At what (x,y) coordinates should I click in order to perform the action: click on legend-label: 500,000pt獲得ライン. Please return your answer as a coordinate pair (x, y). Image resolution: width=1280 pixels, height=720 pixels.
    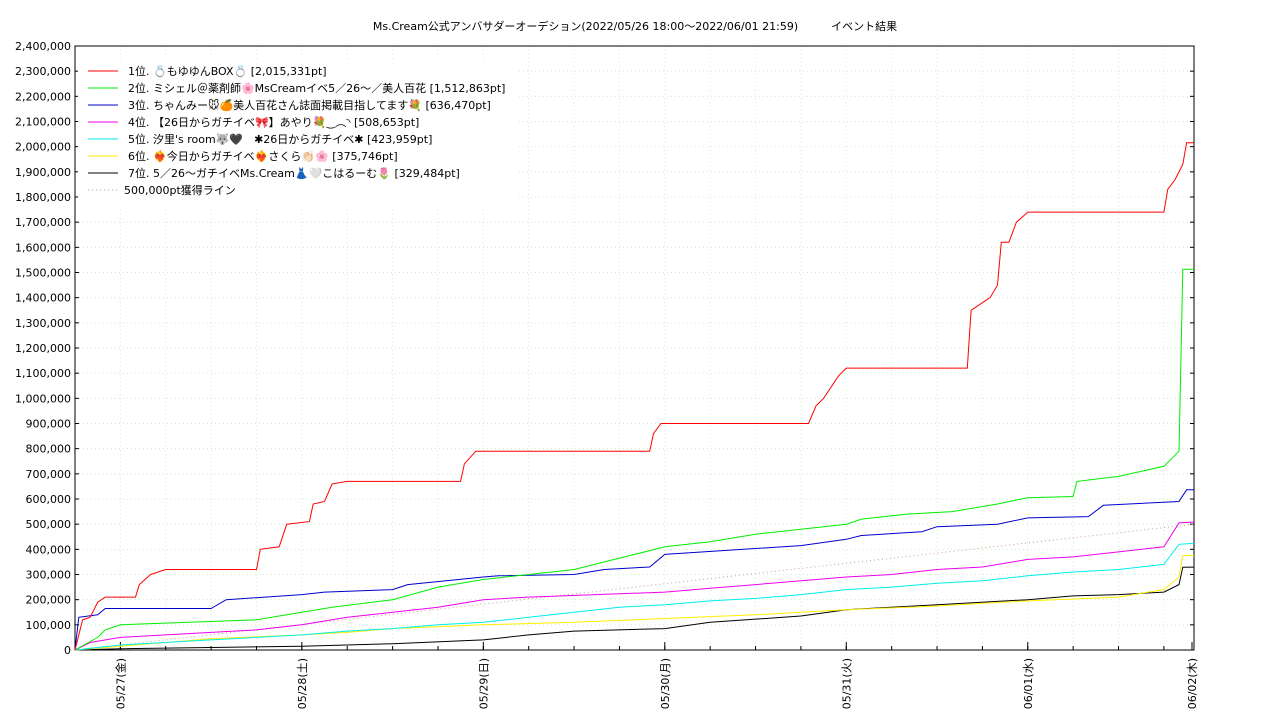
    Looking at the image, I should click on (180, 190).